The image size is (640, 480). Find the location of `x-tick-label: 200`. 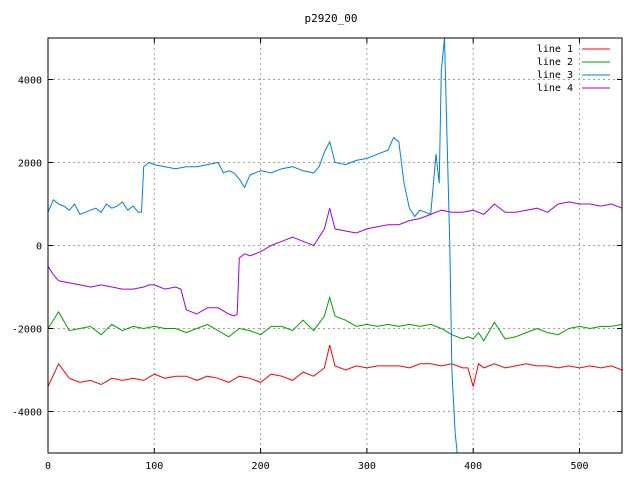

x-tick-label: 200 is located at coordinates (261, 466).